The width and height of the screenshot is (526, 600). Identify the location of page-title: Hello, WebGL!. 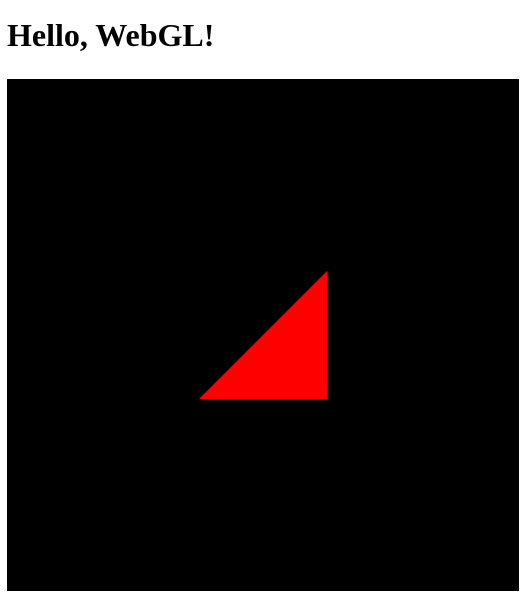
(111, 35).